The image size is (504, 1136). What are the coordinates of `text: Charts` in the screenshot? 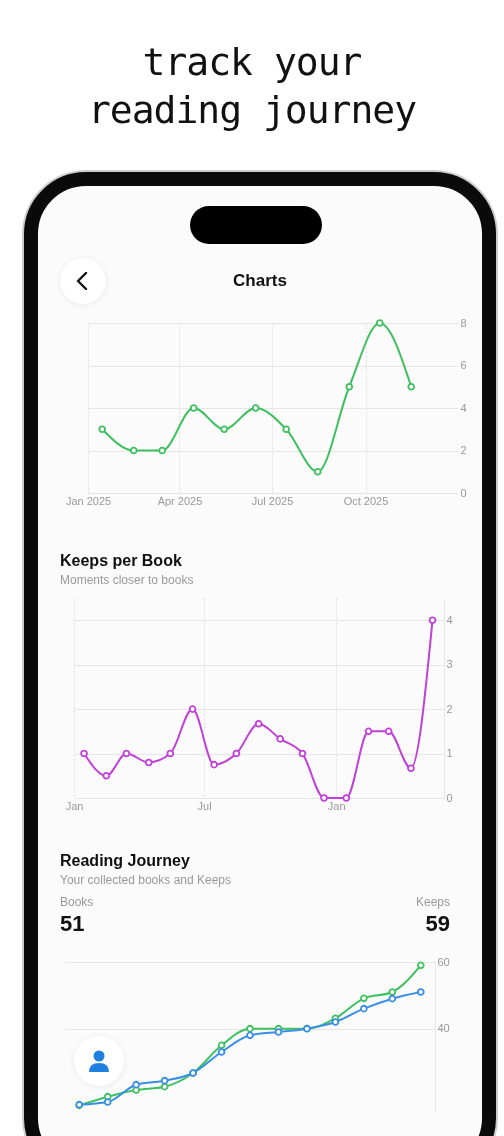 It's located at (260, 281).